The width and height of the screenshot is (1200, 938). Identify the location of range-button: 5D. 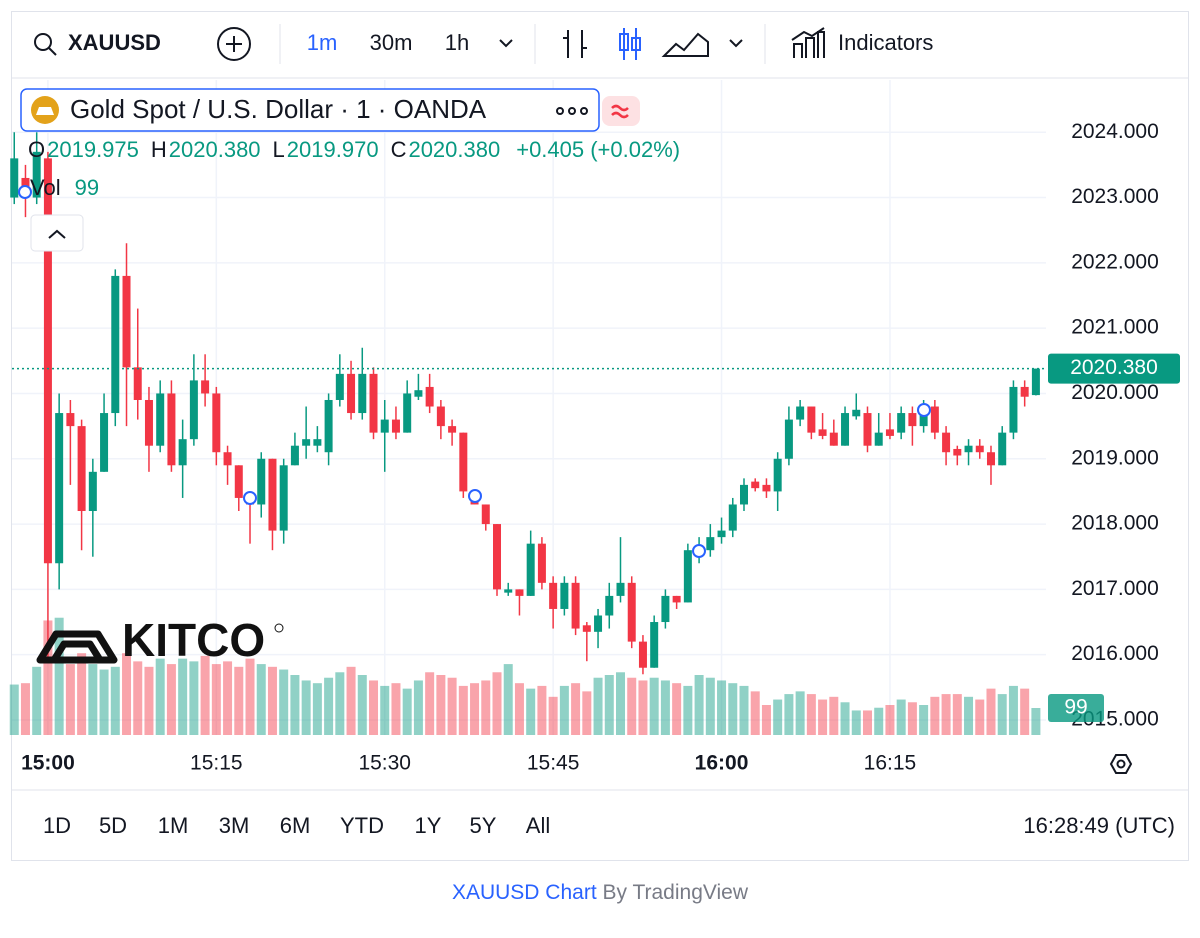
(113, 825).